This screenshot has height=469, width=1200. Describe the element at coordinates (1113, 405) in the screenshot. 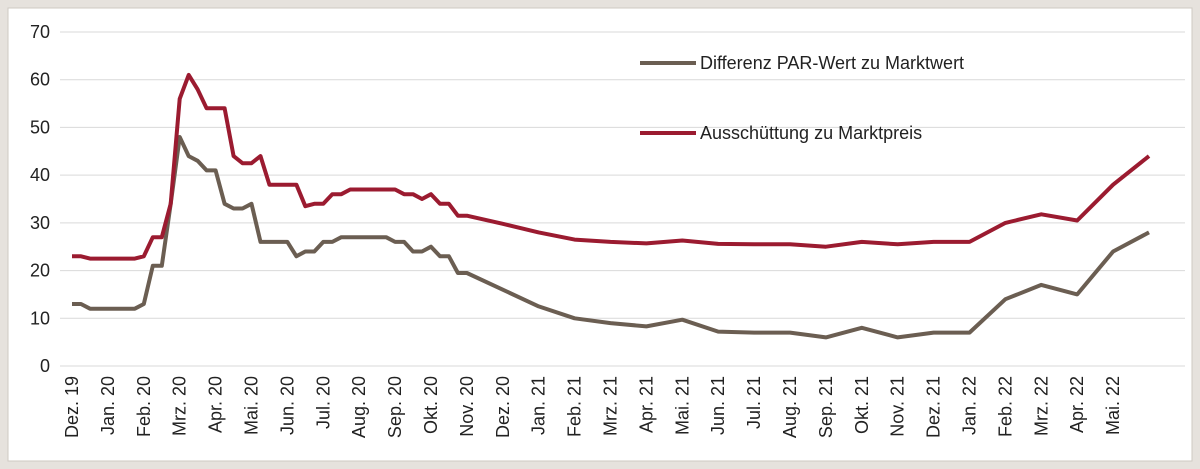

I see `x-tick-label: Mai. 22` at that location.